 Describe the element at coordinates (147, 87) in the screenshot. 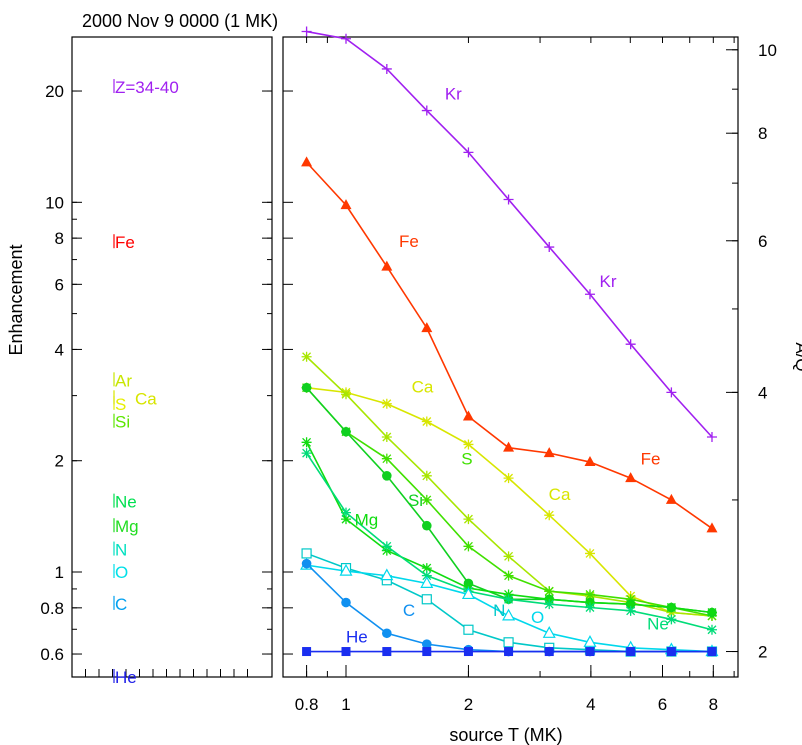

I see `left-point-label: Z=34-40` at that location.